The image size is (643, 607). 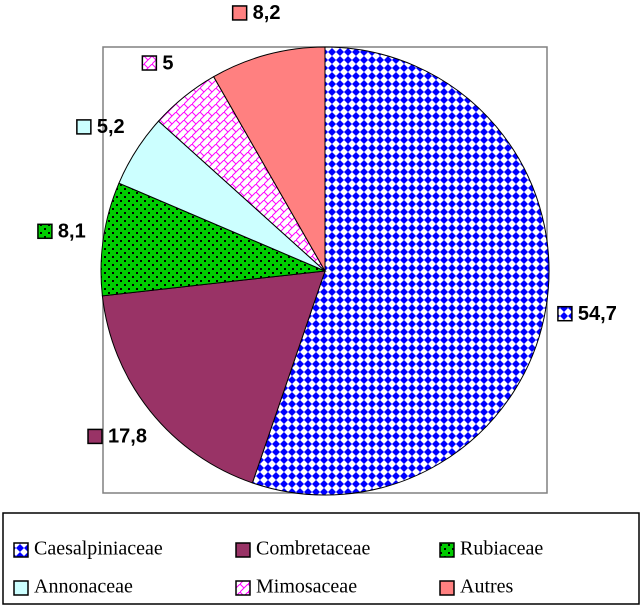 What do you see at coordinates (306, 587) in the screenshot?
I see `legend-label: Mimosaceae` at bounding box center [306, 587].